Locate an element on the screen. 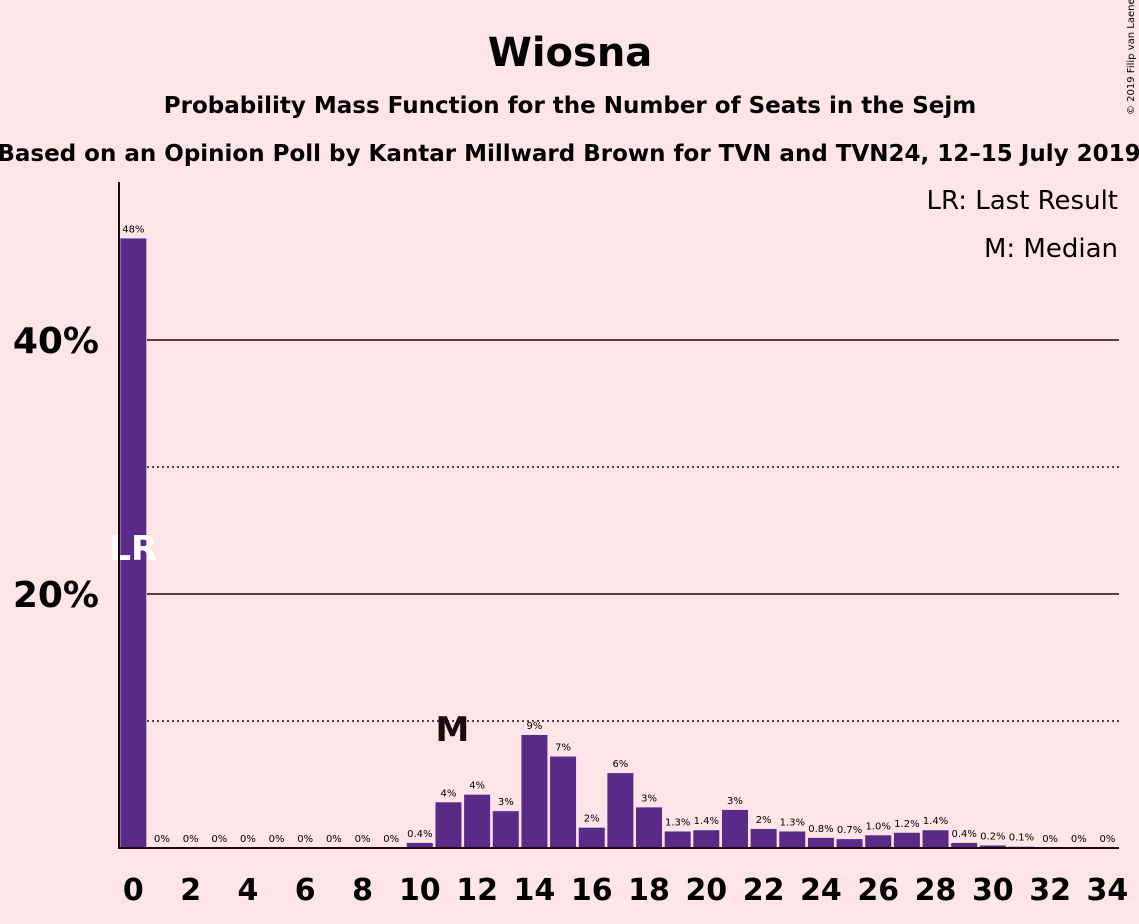  legend-last-result: LR: Last Result is located at coordinates (1022, 201).